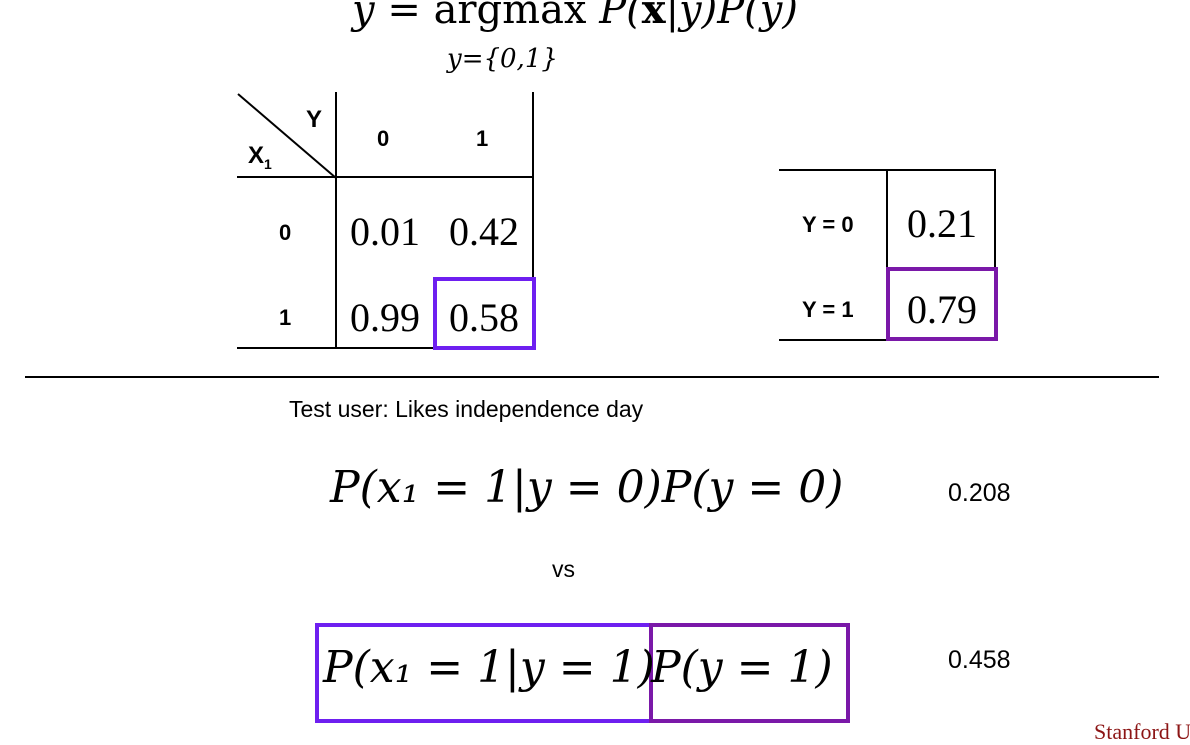  I want to click on stanford-logo: Stanford U, so click(1142, 731).